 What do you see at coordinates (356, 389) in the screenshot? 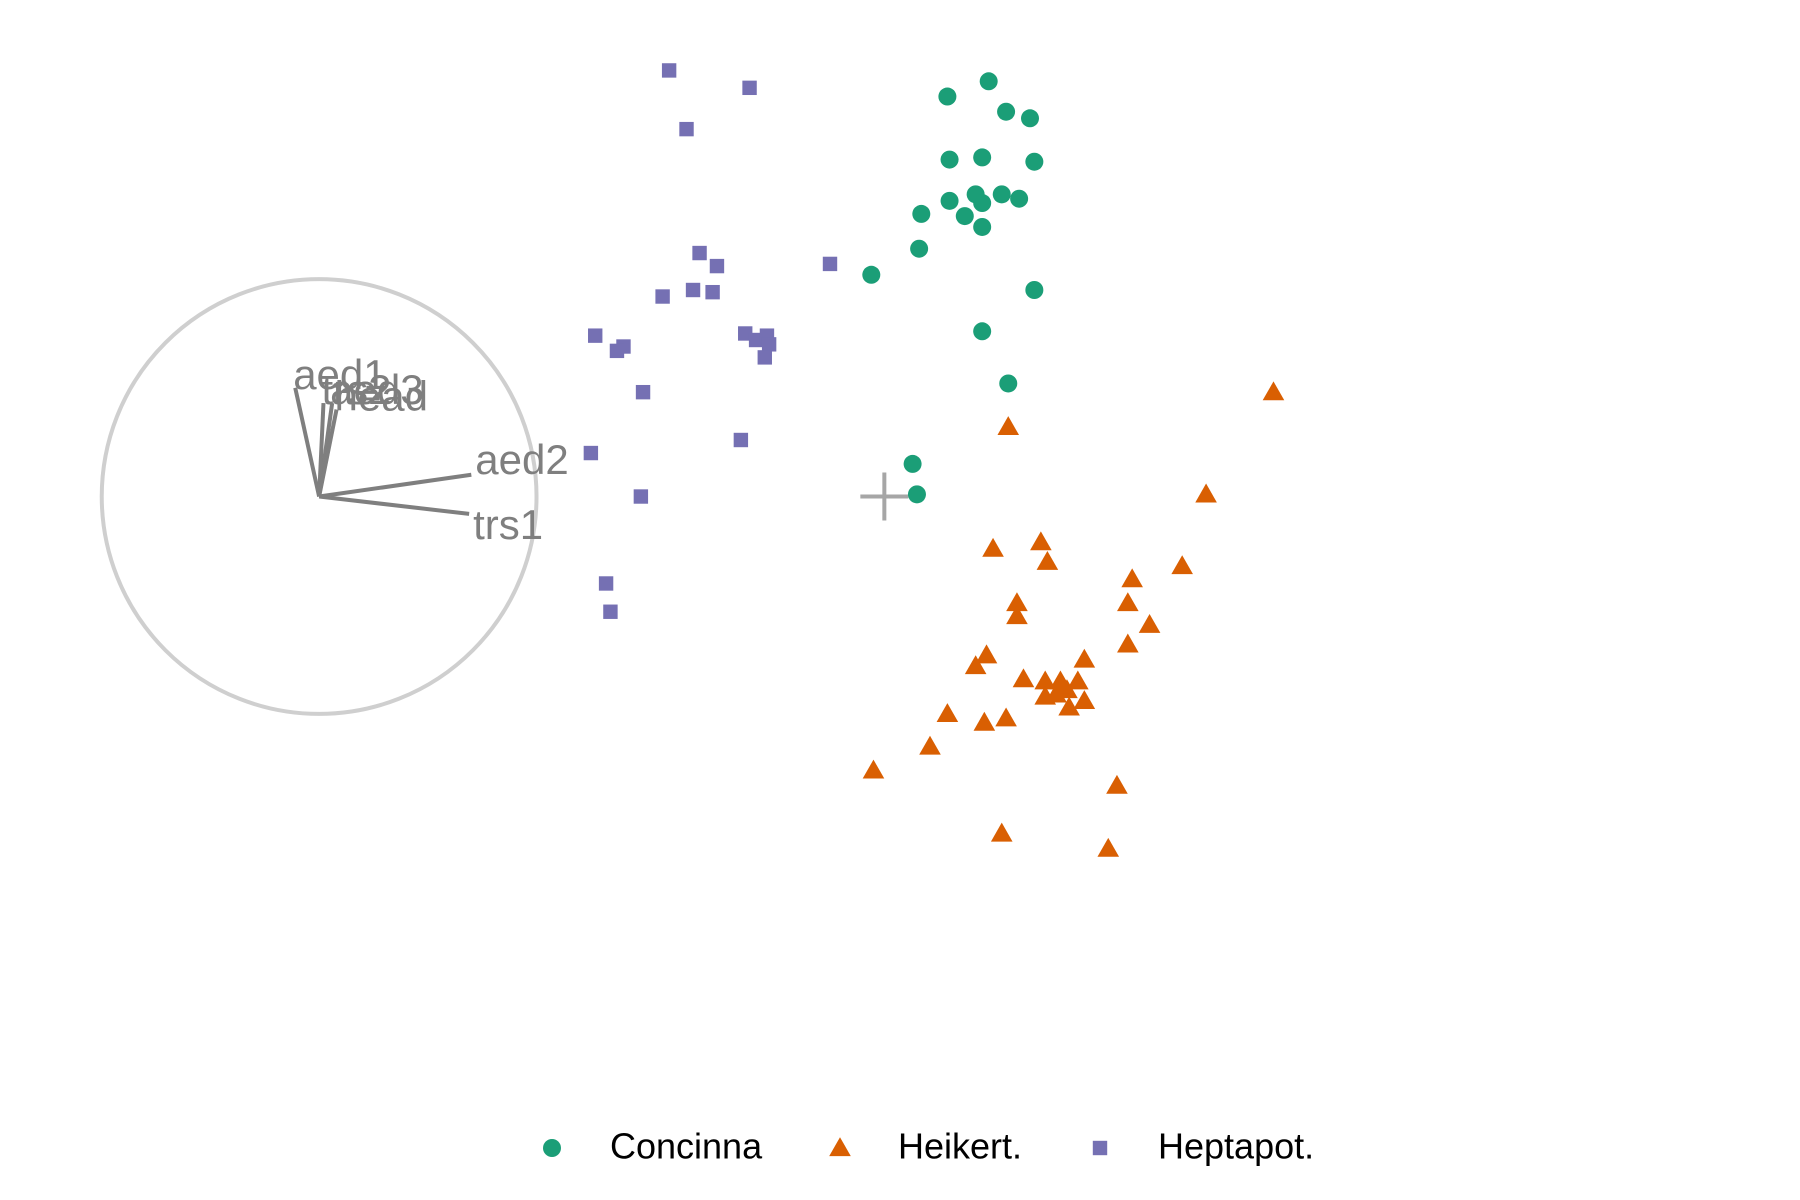
I see `loading-label-trs2: trs2` at bounding box center [356, 389].